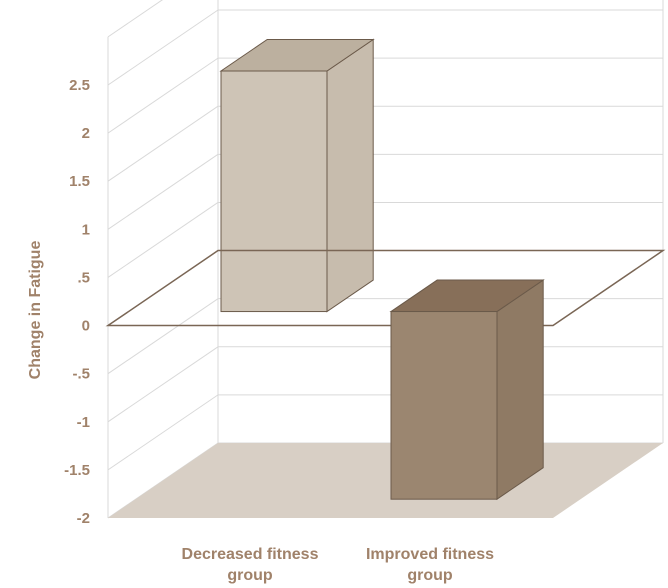 This screenshot has height=588, width=668. Describe the element at coordinates (77, 302) in the screenshot. I see `y-tick-labels: 2.521.51.50-.5-1-1.5-2` at that location.